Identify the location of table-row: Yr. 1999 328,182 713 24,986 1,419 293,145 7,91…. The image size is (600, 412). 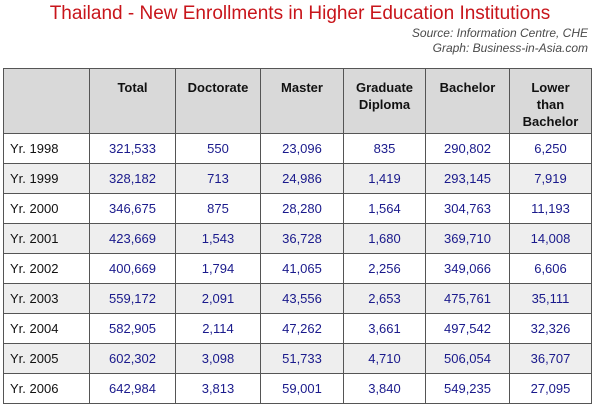
(297, 178).